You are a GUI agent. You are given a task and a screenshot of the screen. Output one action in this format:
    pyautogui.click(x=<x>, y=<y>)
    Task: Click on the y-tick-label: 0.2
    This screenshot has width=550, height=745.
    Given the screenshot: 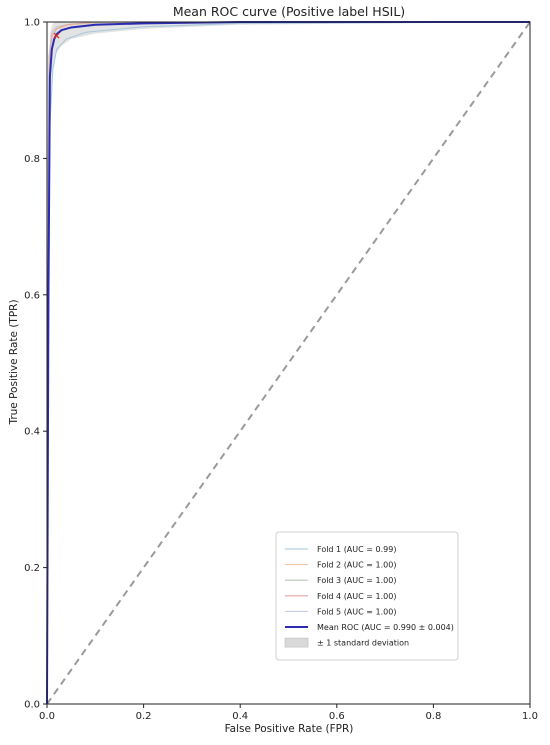 What is the action you would take?
    pyautogui.click(x=32, y=568)
    